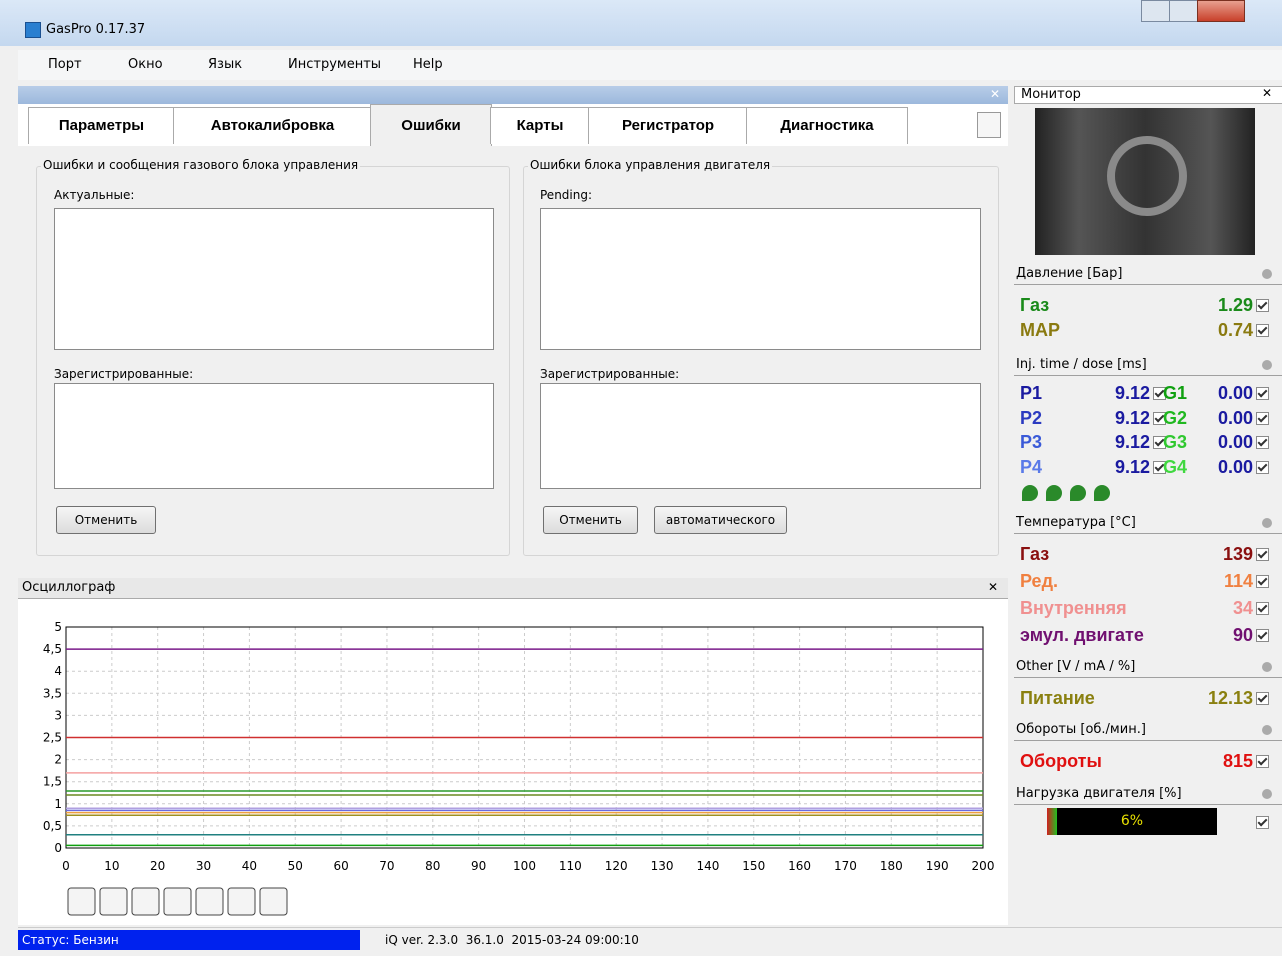  What do you see at coordinates (1148, 667) in the screenshot?
I see `section-header: Other [V / mA / %]` at bounding box center [1148, 667].